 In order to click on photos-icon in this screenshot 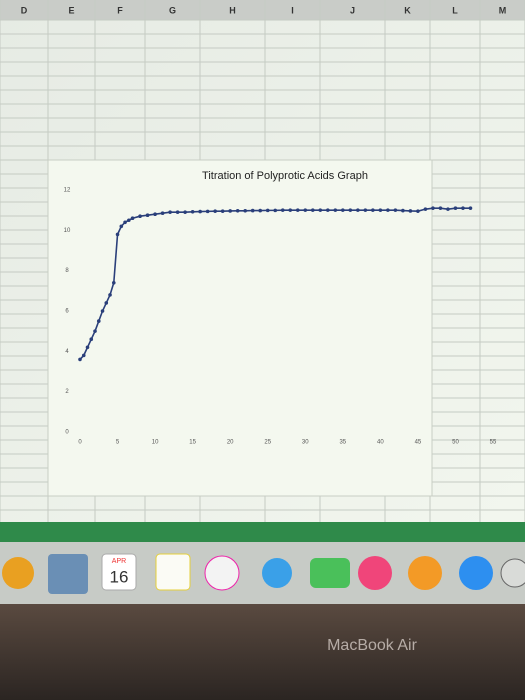, I will do `click(222, 573)`.